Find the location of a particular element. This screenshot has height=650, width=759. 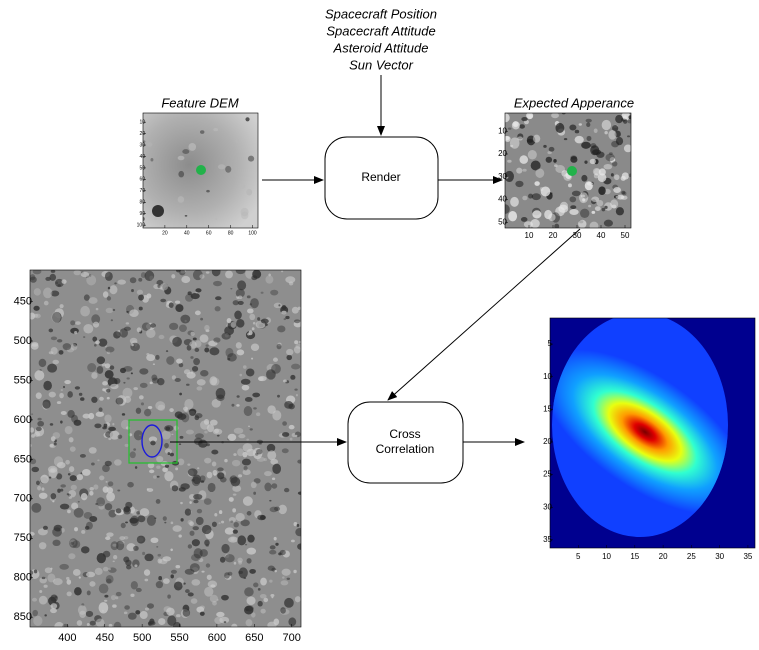

axis: 5 10 15 20 25 30 35 5 10 15 20 25 30 35 is located at coordinates (648, 450).